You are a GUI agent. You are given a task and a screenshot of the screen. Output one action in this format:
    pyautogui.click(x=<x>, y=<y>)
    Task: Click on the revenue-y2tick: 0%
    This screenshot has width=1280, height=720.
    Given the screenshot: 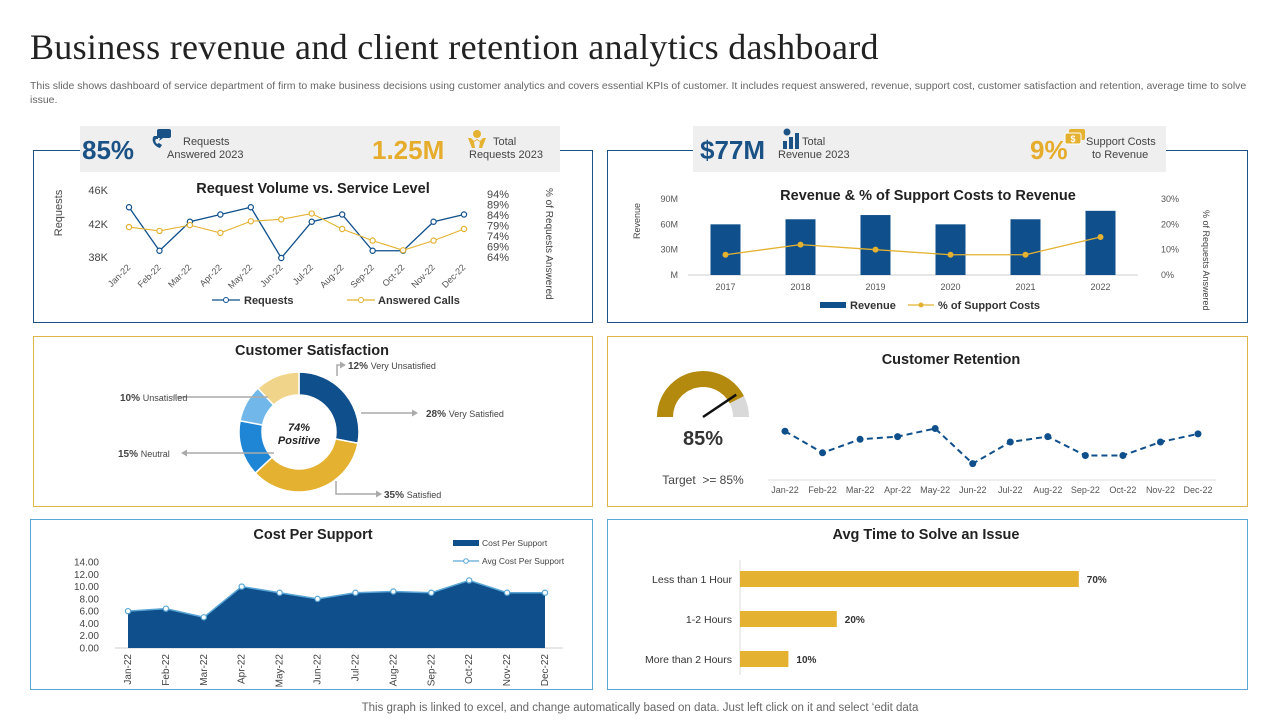 What is the action you would take?
    pyautogui.click(x=1167, y=275)
    